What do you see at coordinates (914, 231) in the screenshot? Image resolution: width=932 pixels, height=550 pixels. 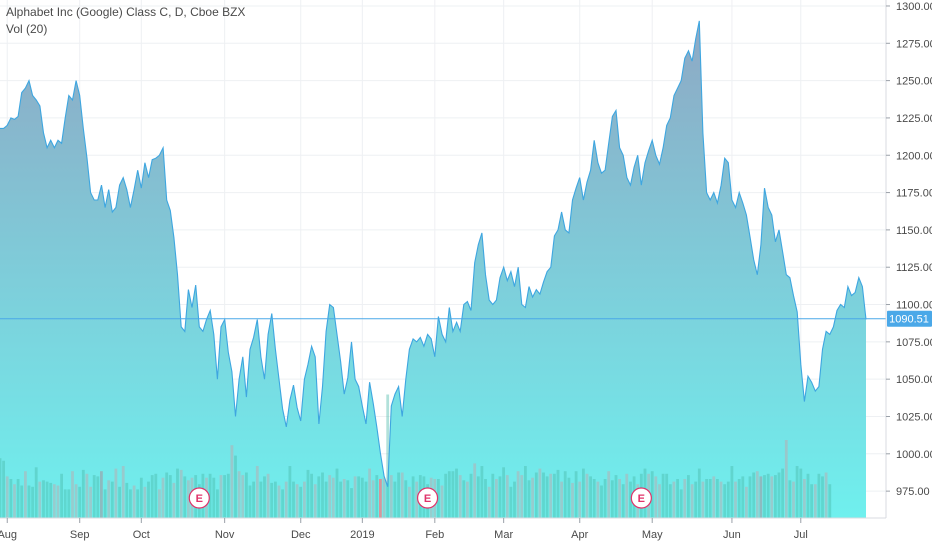 I see `y-tick-label: 1150.00` at bounding box center [914, 231].